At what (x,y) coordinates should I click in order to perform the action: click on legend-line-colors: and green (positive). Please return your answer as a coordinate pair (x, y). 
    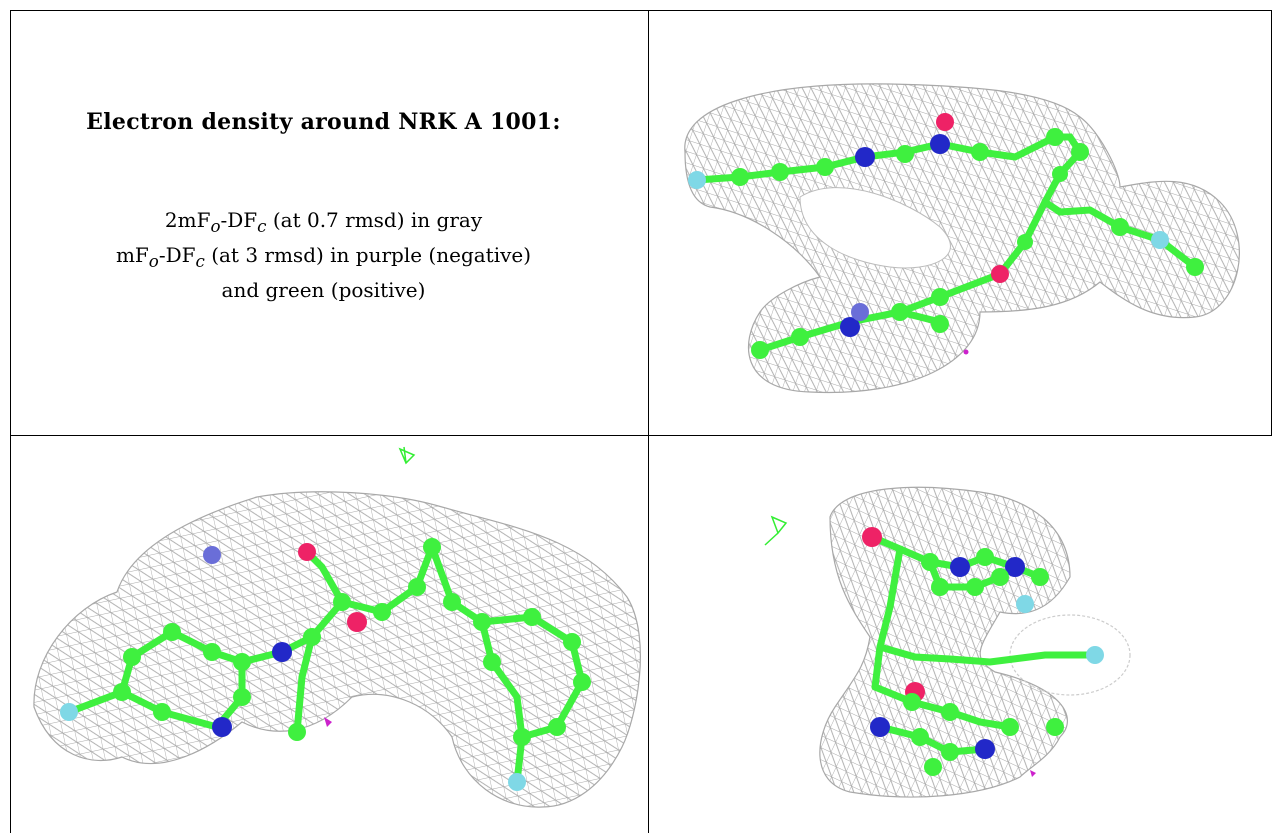
    Looking at the image, I should click on (323, 290).